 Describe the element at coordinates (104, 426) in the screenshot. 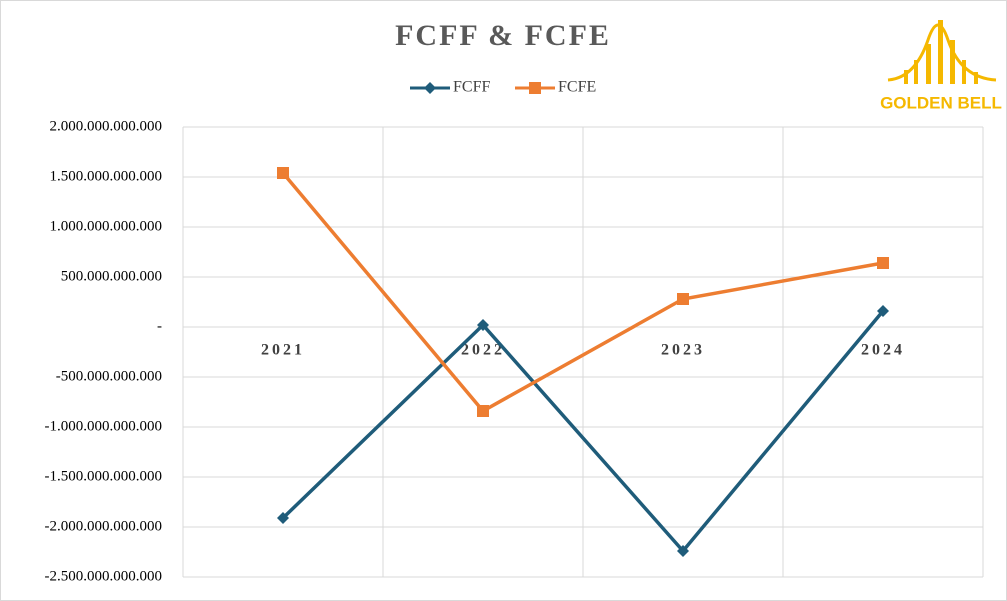

I see `y-tick-label: -1.000.000.000.000` at that location.